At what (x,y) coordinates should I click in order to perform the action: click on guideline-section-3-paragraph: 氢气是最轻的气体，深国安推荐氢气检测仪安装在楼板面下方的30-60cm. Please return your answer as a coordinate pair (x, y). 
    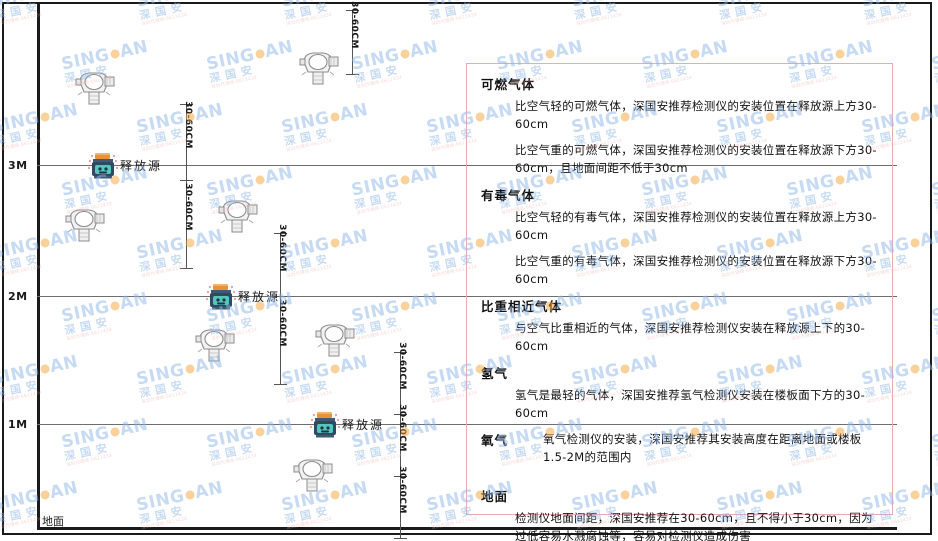
    Looking at the image, I should click on (690, 404).